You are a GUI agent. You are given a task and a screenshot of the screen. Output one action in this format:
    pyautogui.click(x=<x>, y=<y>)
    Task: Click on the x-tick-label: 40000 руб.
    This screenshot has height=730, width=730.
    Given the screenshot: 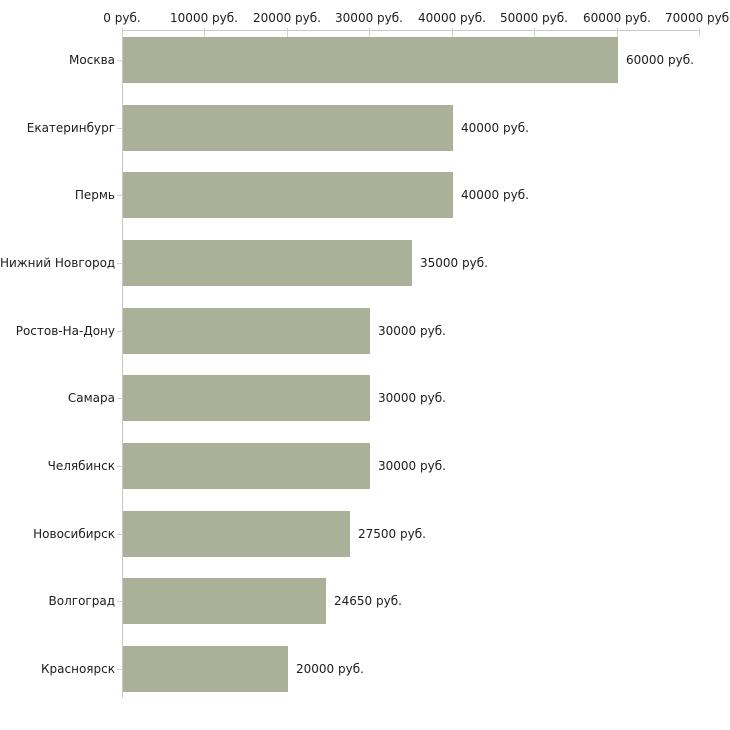 What is the action you would take?
    pyautogui.click(x=452, y=18)
    